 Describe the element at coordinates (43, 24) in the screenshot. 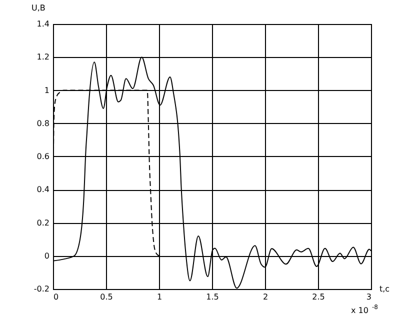

I see `y-tick-label: 1.4` at that location.